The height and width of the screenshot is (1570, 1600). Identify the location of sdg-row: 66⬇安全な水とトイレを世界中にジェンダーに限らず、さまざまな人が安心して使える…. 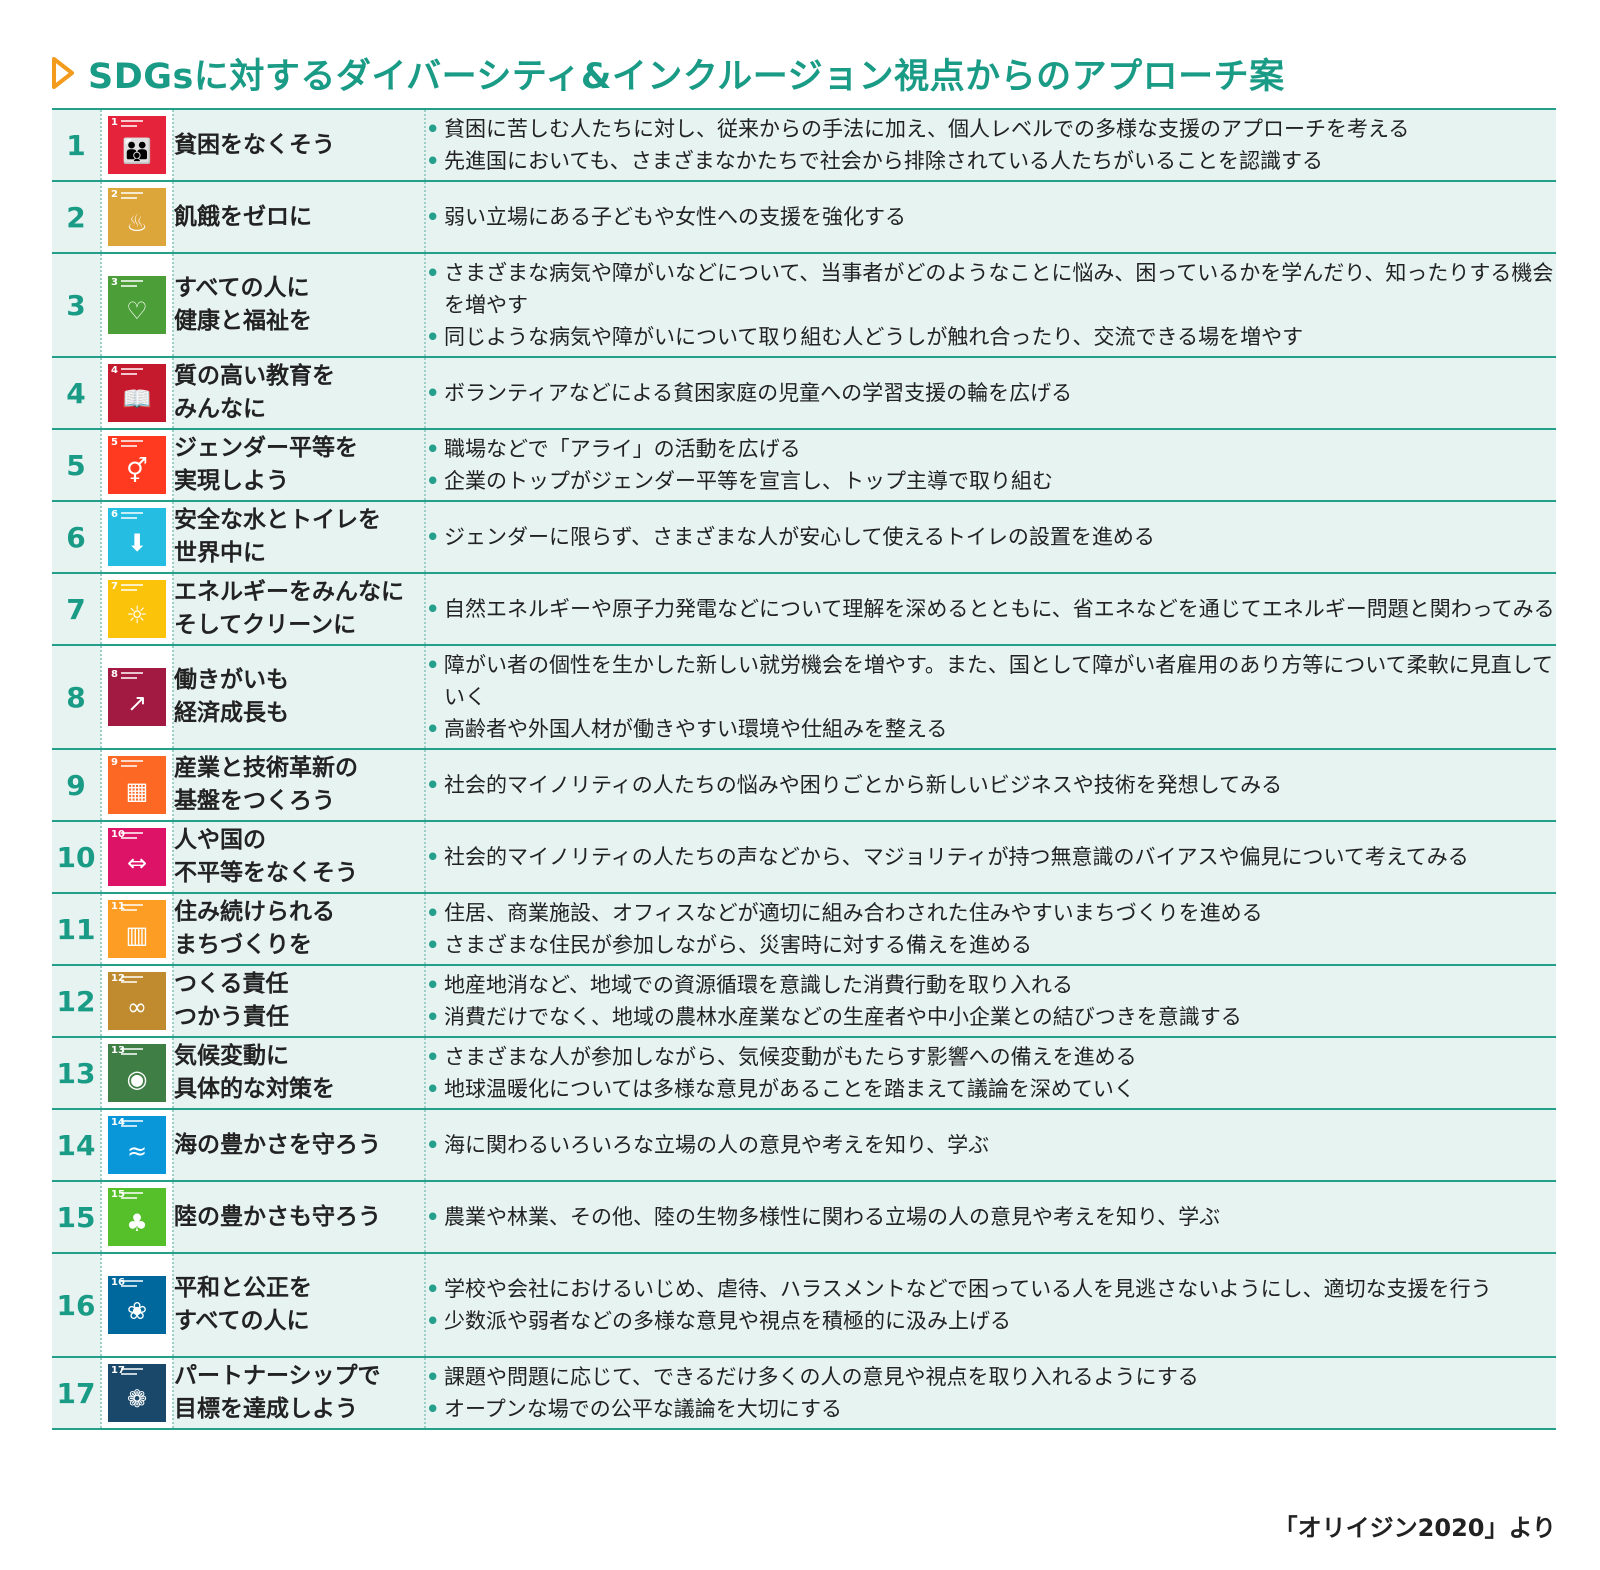
(804, 537).